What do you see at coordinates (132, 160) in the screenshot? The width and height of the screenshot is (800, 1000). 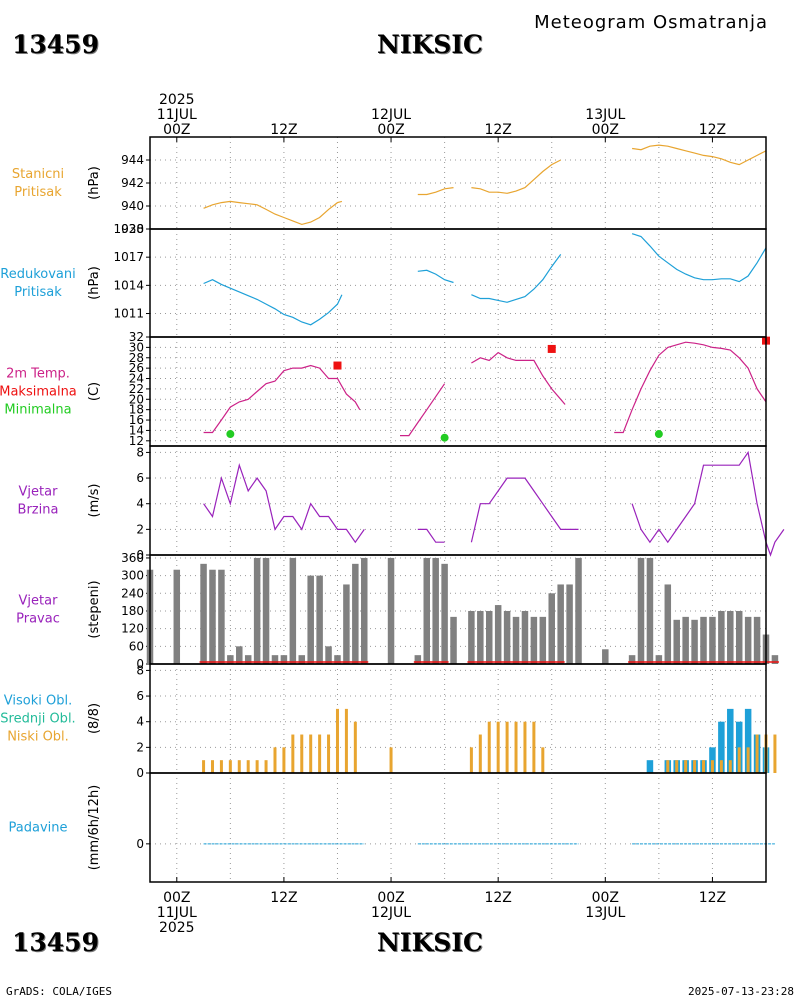 I see `y-tick-label: 944` at bounding box center [132, 160].